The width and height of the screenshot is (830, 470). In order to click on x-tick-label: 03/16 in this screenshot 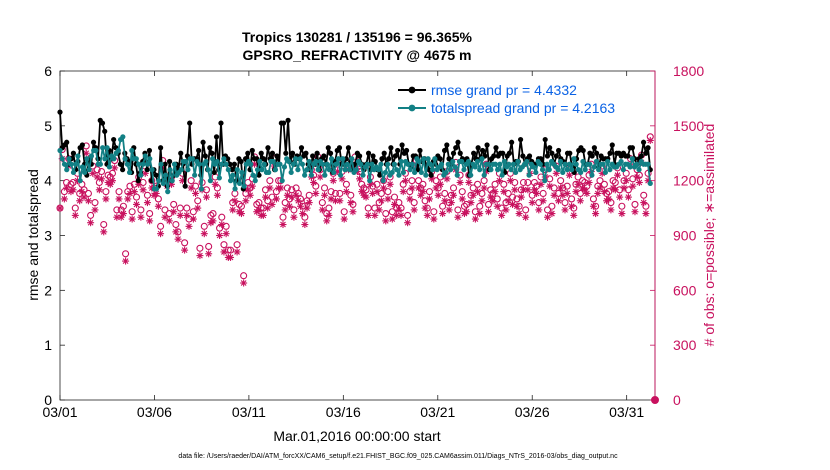, I will do `click(343, 412)`.